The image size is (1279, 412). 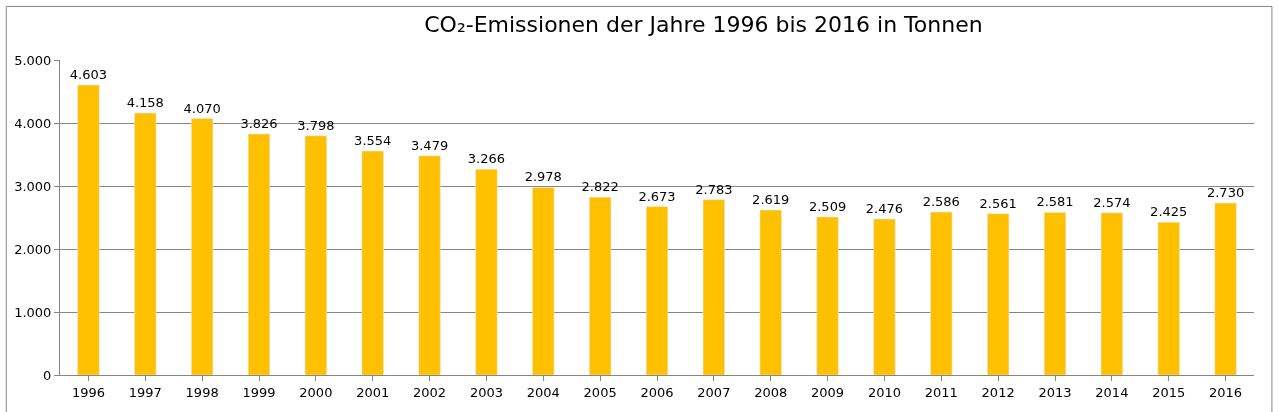 I want to click on x-tick-label: 2011, so click(x=941, y=392).